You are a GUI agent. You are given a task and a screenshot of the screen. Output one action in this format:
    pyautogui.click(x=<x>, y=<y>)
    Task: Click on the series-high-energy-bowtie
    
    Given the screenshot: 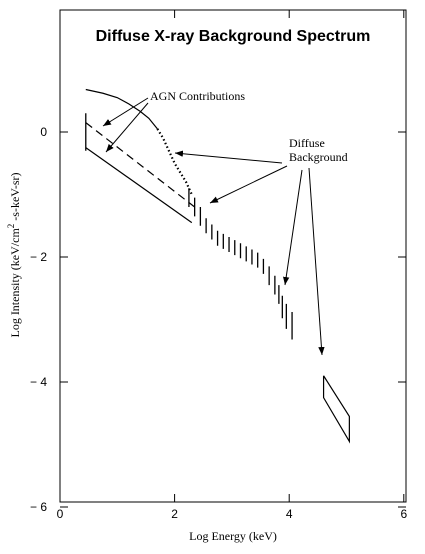 What is the action you would take?
    pyautogui.click(x=336, y=409)
    